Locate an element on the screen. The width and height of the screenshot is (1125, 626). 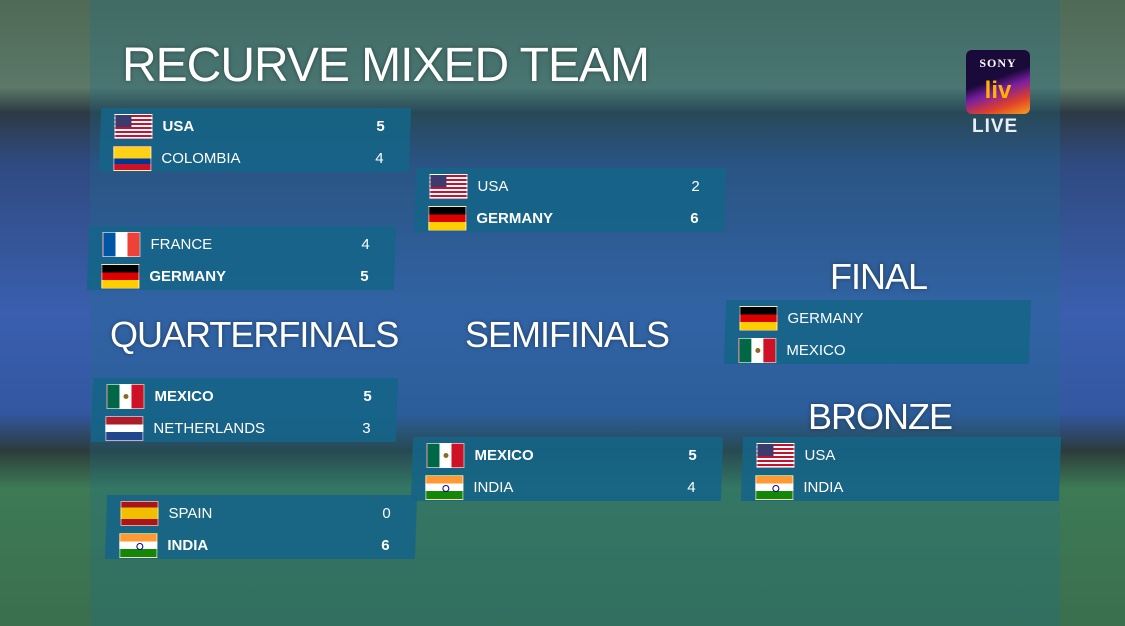
semifinals-match-1: USA 2 GERMANY 6 is located at coordinates (570, 200).